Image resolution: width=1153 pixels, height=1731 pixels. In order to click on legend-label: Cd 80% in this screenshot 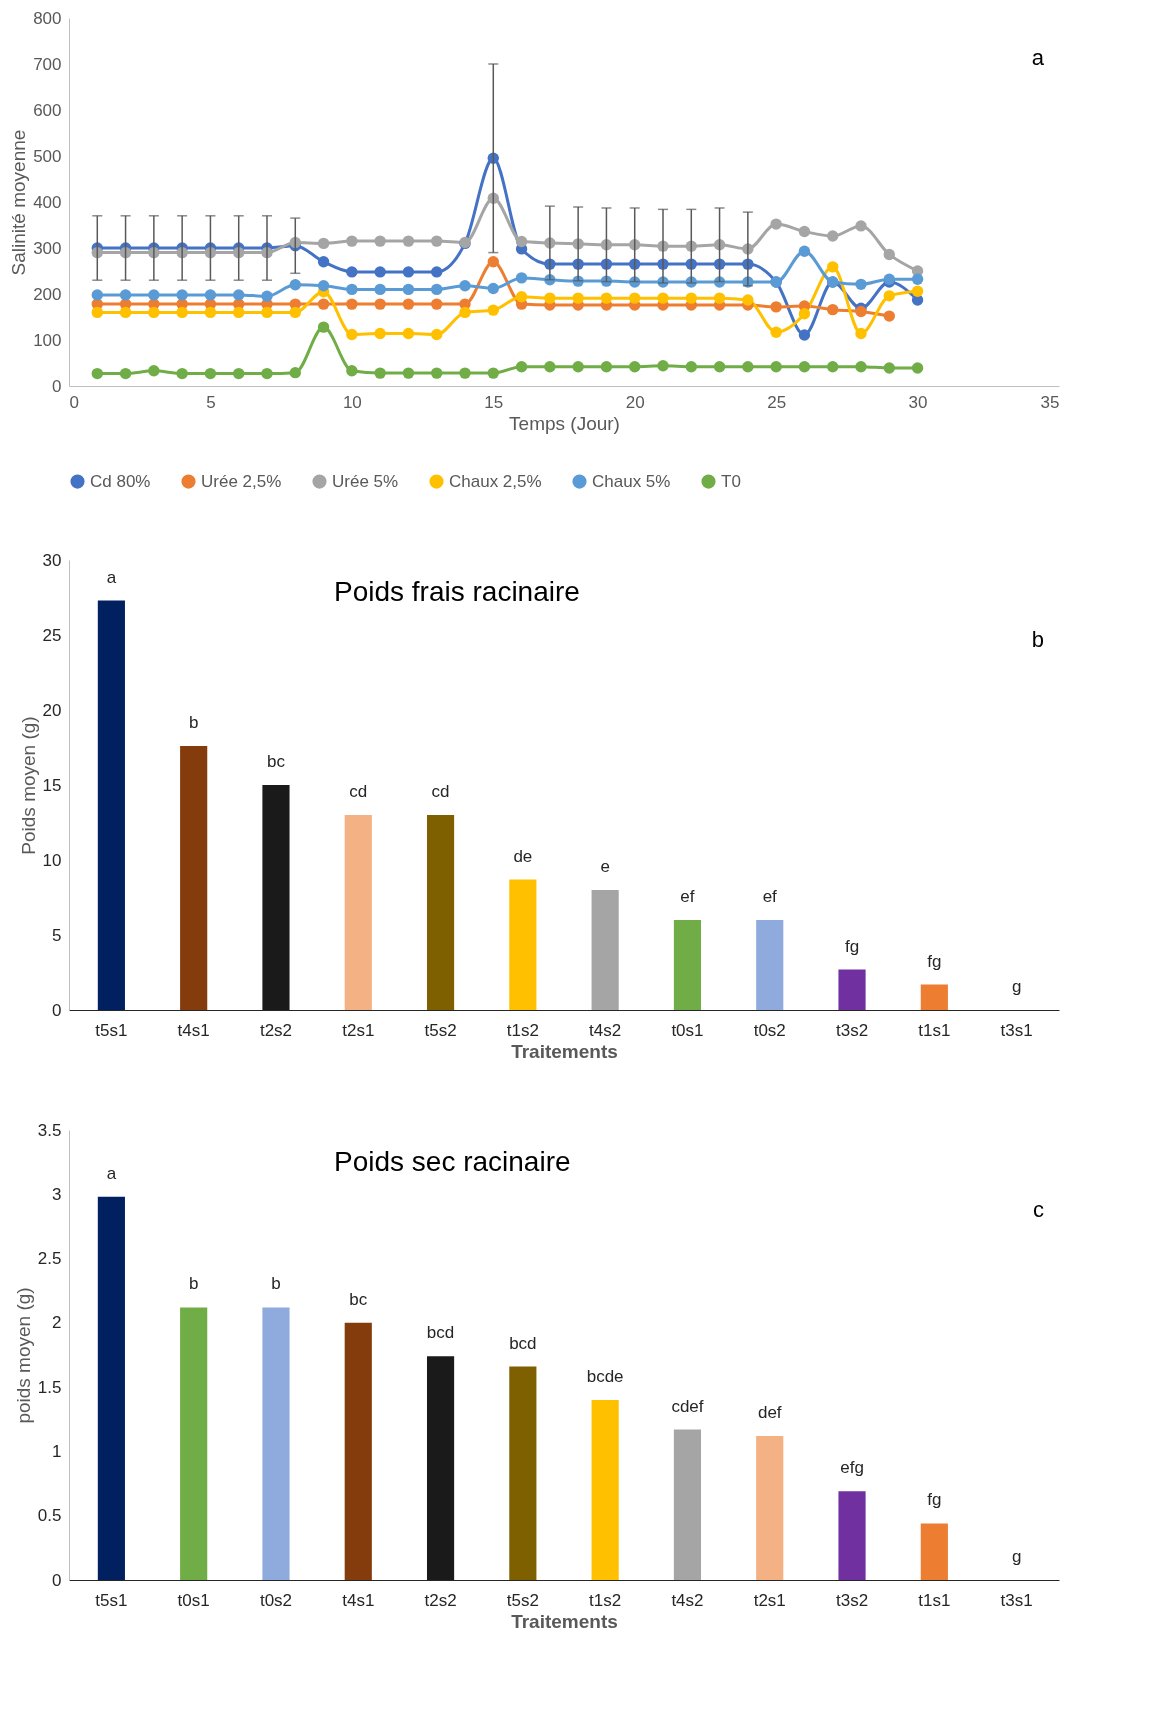, I will do `click(120, 481)`.